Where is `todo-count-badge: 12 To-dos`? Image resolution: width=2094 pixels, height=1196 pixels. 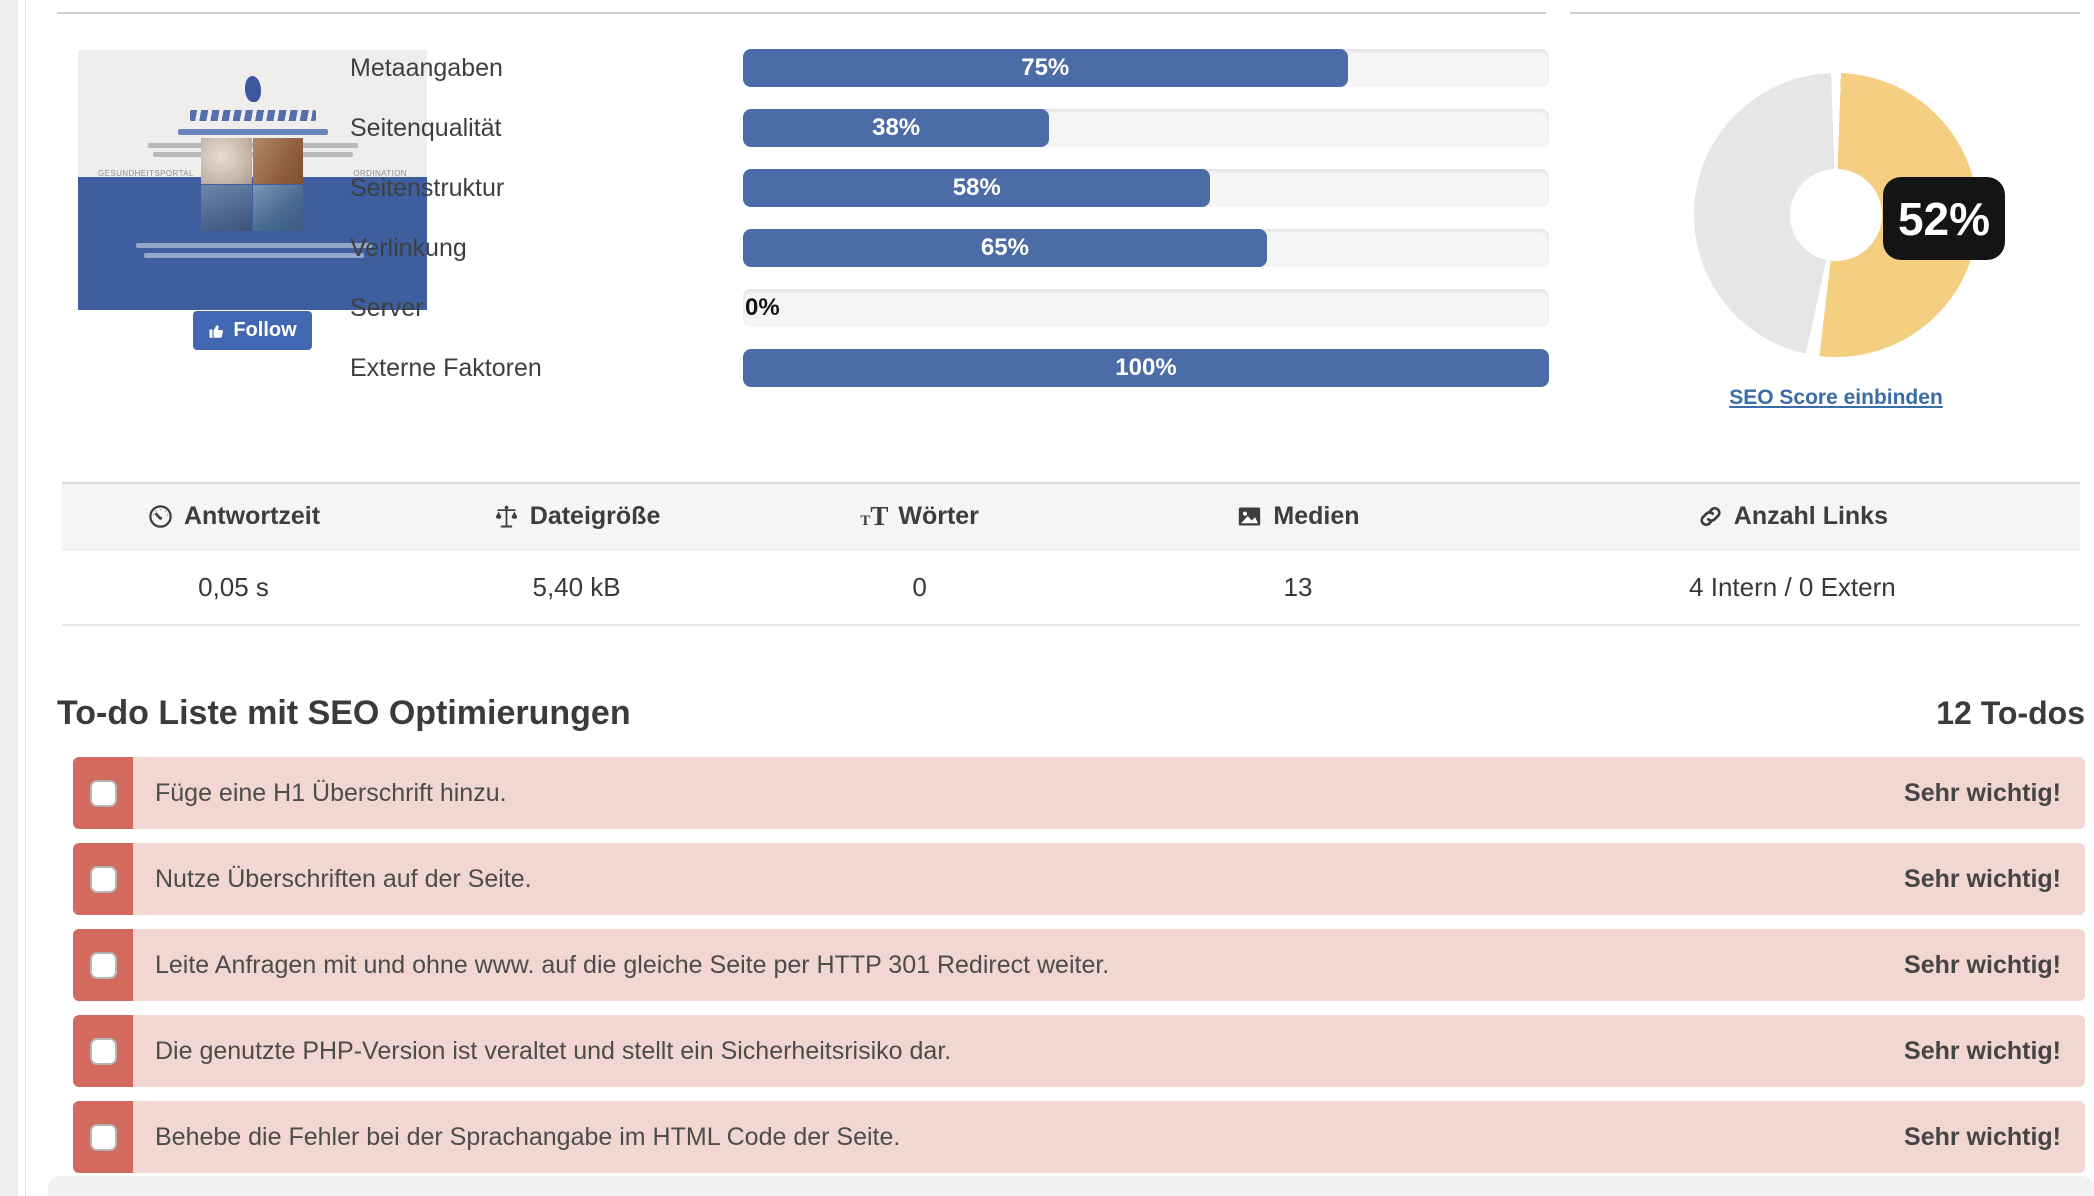 todo-count-badge: 12 To-dos is located at coordinates (2010, 713).